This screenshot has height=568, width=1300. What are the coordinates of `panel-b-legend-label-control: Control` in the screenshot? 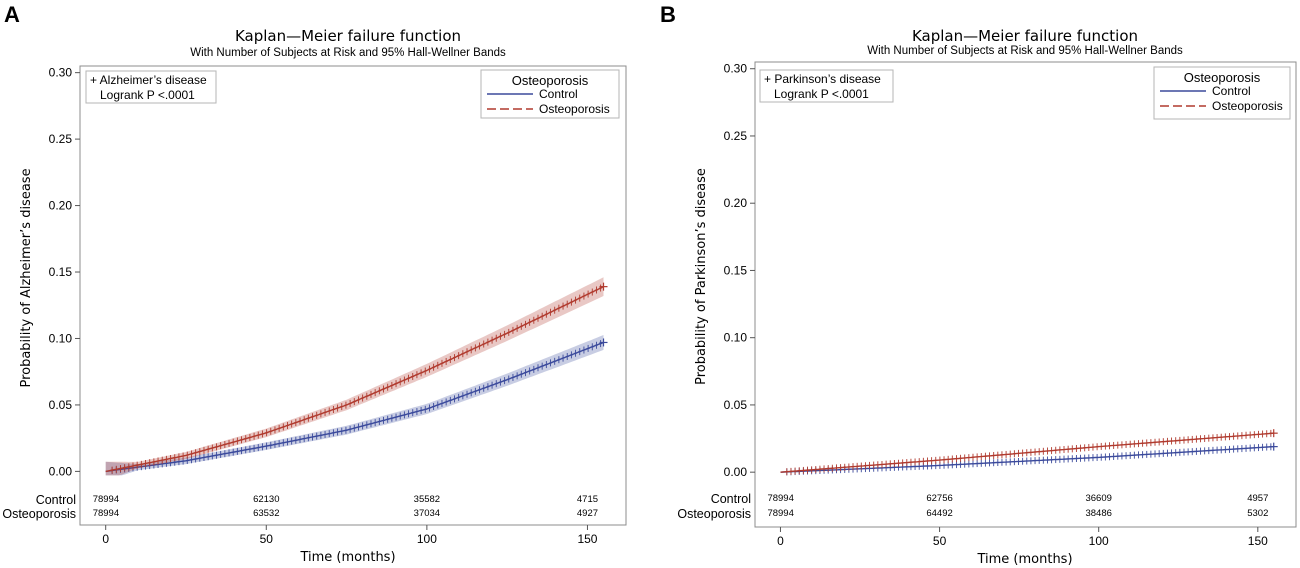 It's located at (1231, 91).